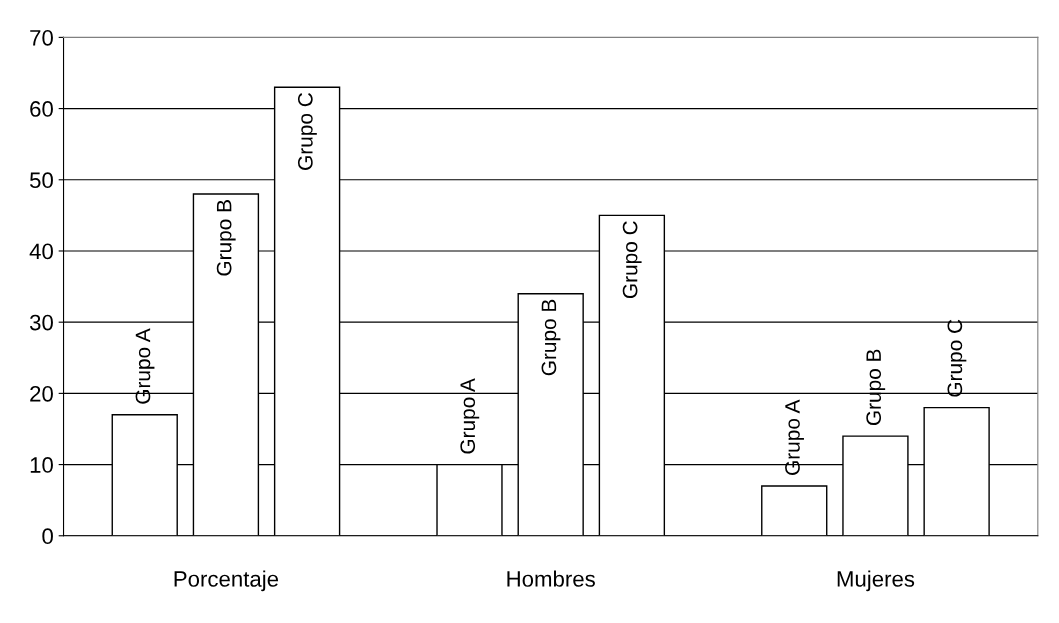 The height and width of the screenshot is (623, 1059). Describe the element at coordinates (41, 251) in the screenshot. I see `y-tick-label: 40` at that location.